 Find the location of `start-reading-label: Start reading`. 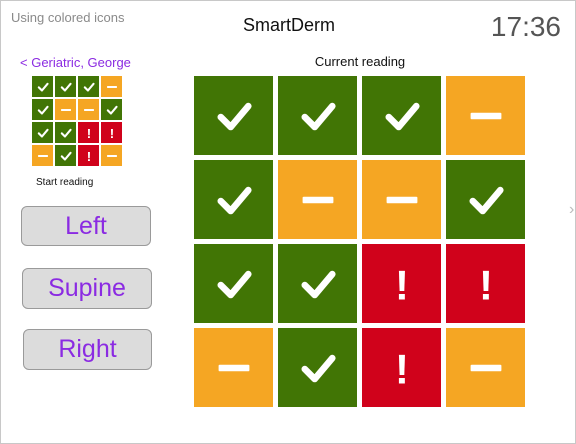

start-reading-label: Start reading is located at coordinates (65, 182).